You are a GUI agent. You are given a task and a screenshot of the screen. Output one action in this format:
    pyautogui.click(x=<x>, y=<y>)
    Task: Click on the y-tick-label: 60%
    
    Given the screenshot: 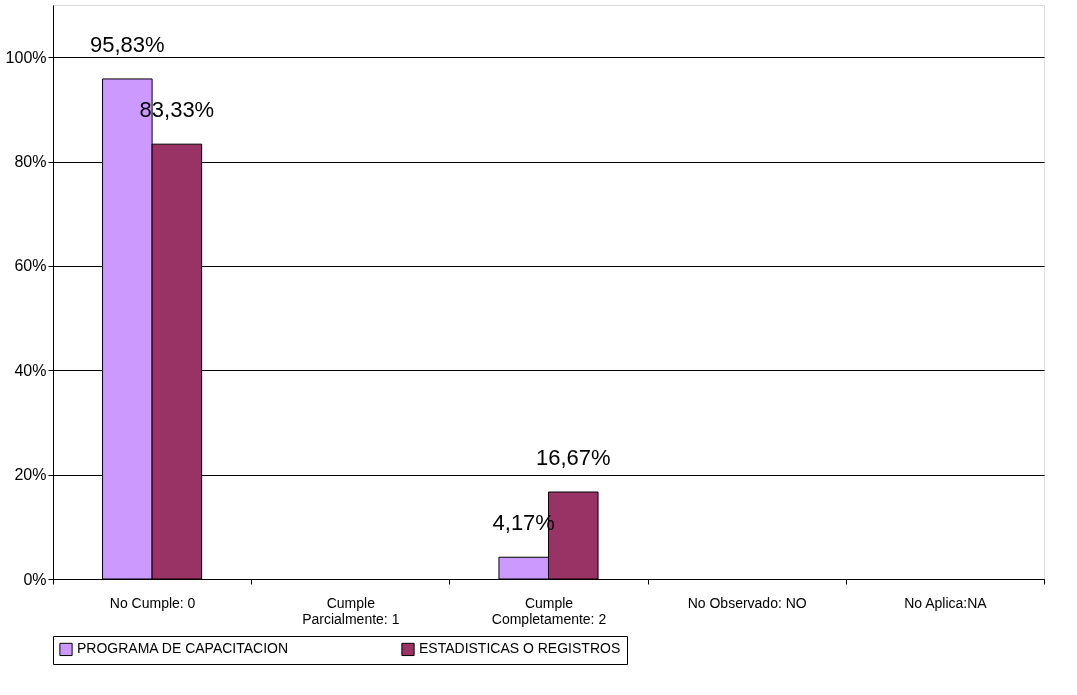 What is the action you would take?
    pyautogui.click(x=30, y=266)
    